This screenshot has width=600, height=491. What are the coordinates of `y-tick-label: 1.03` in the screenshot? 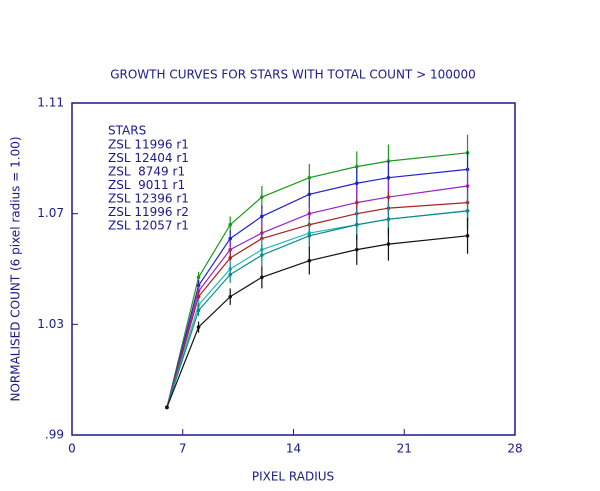 It's located at (50, 324).